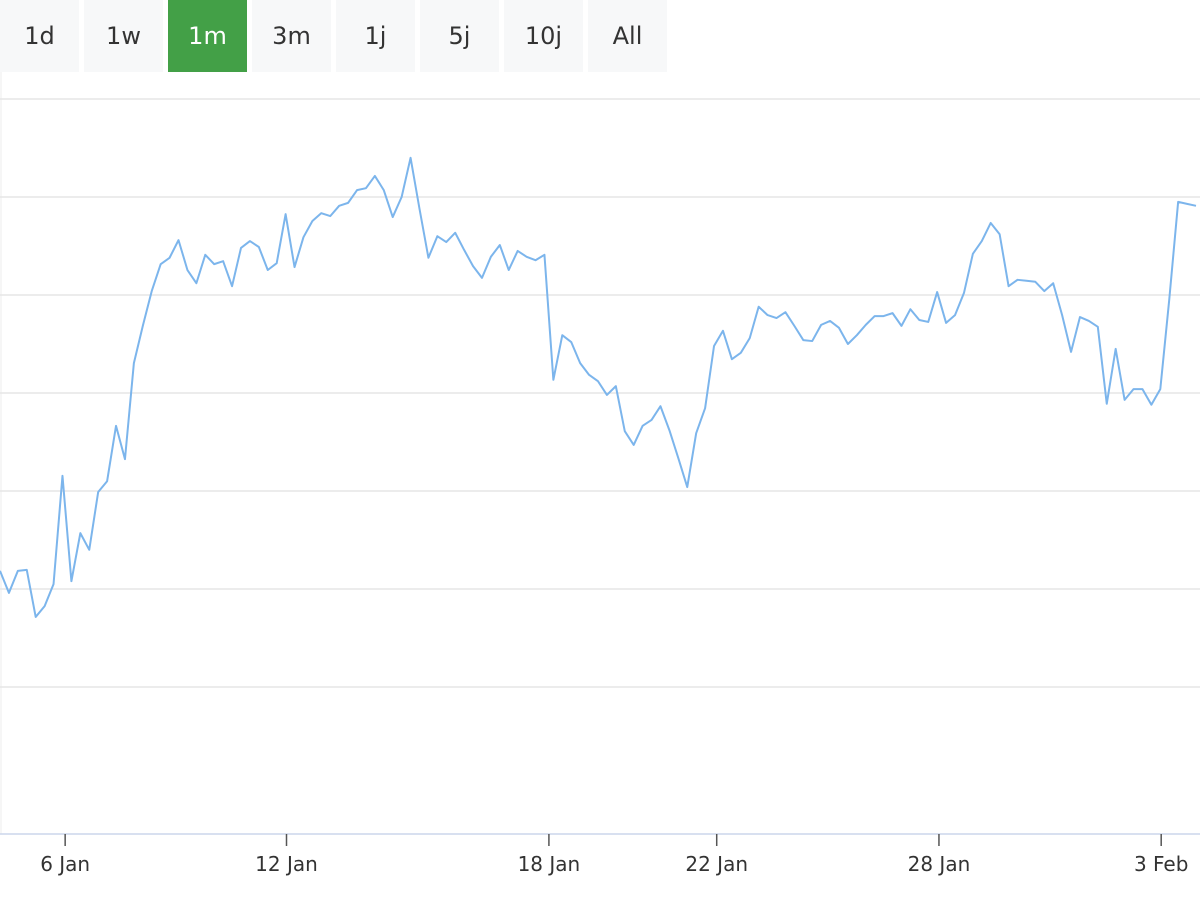 This screenshot has height=900, width=1200. I want to click on range-button: 3m, so click(291, 36).